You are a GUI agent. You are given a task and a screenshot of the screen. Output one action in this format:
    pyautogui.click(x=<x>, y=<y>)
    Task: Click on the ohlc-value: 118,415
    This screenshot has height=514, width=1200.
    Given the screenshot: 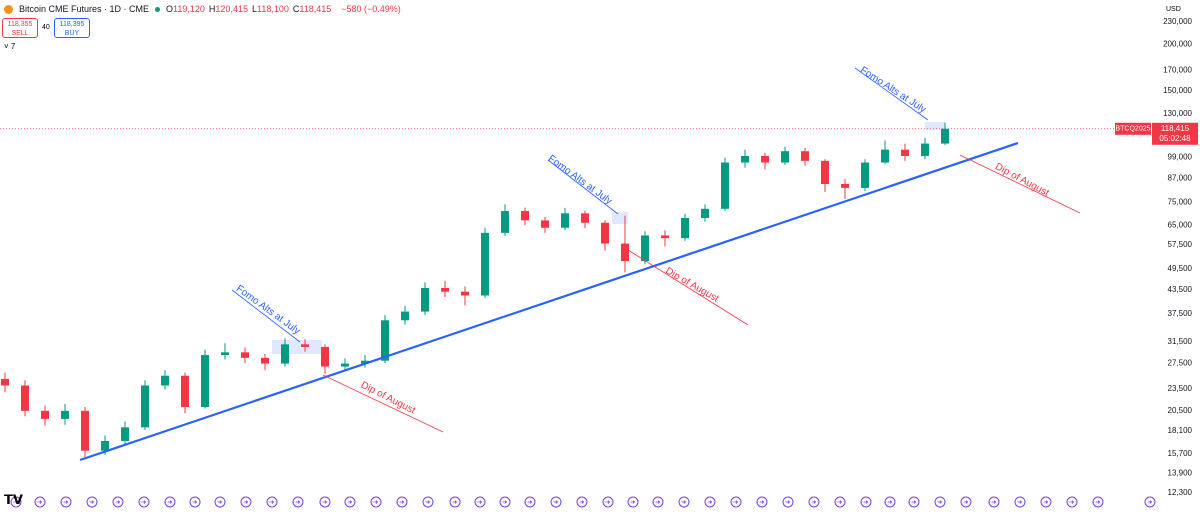 What is the action you would take?
    pyautogui.click(x=315, y=9)
    